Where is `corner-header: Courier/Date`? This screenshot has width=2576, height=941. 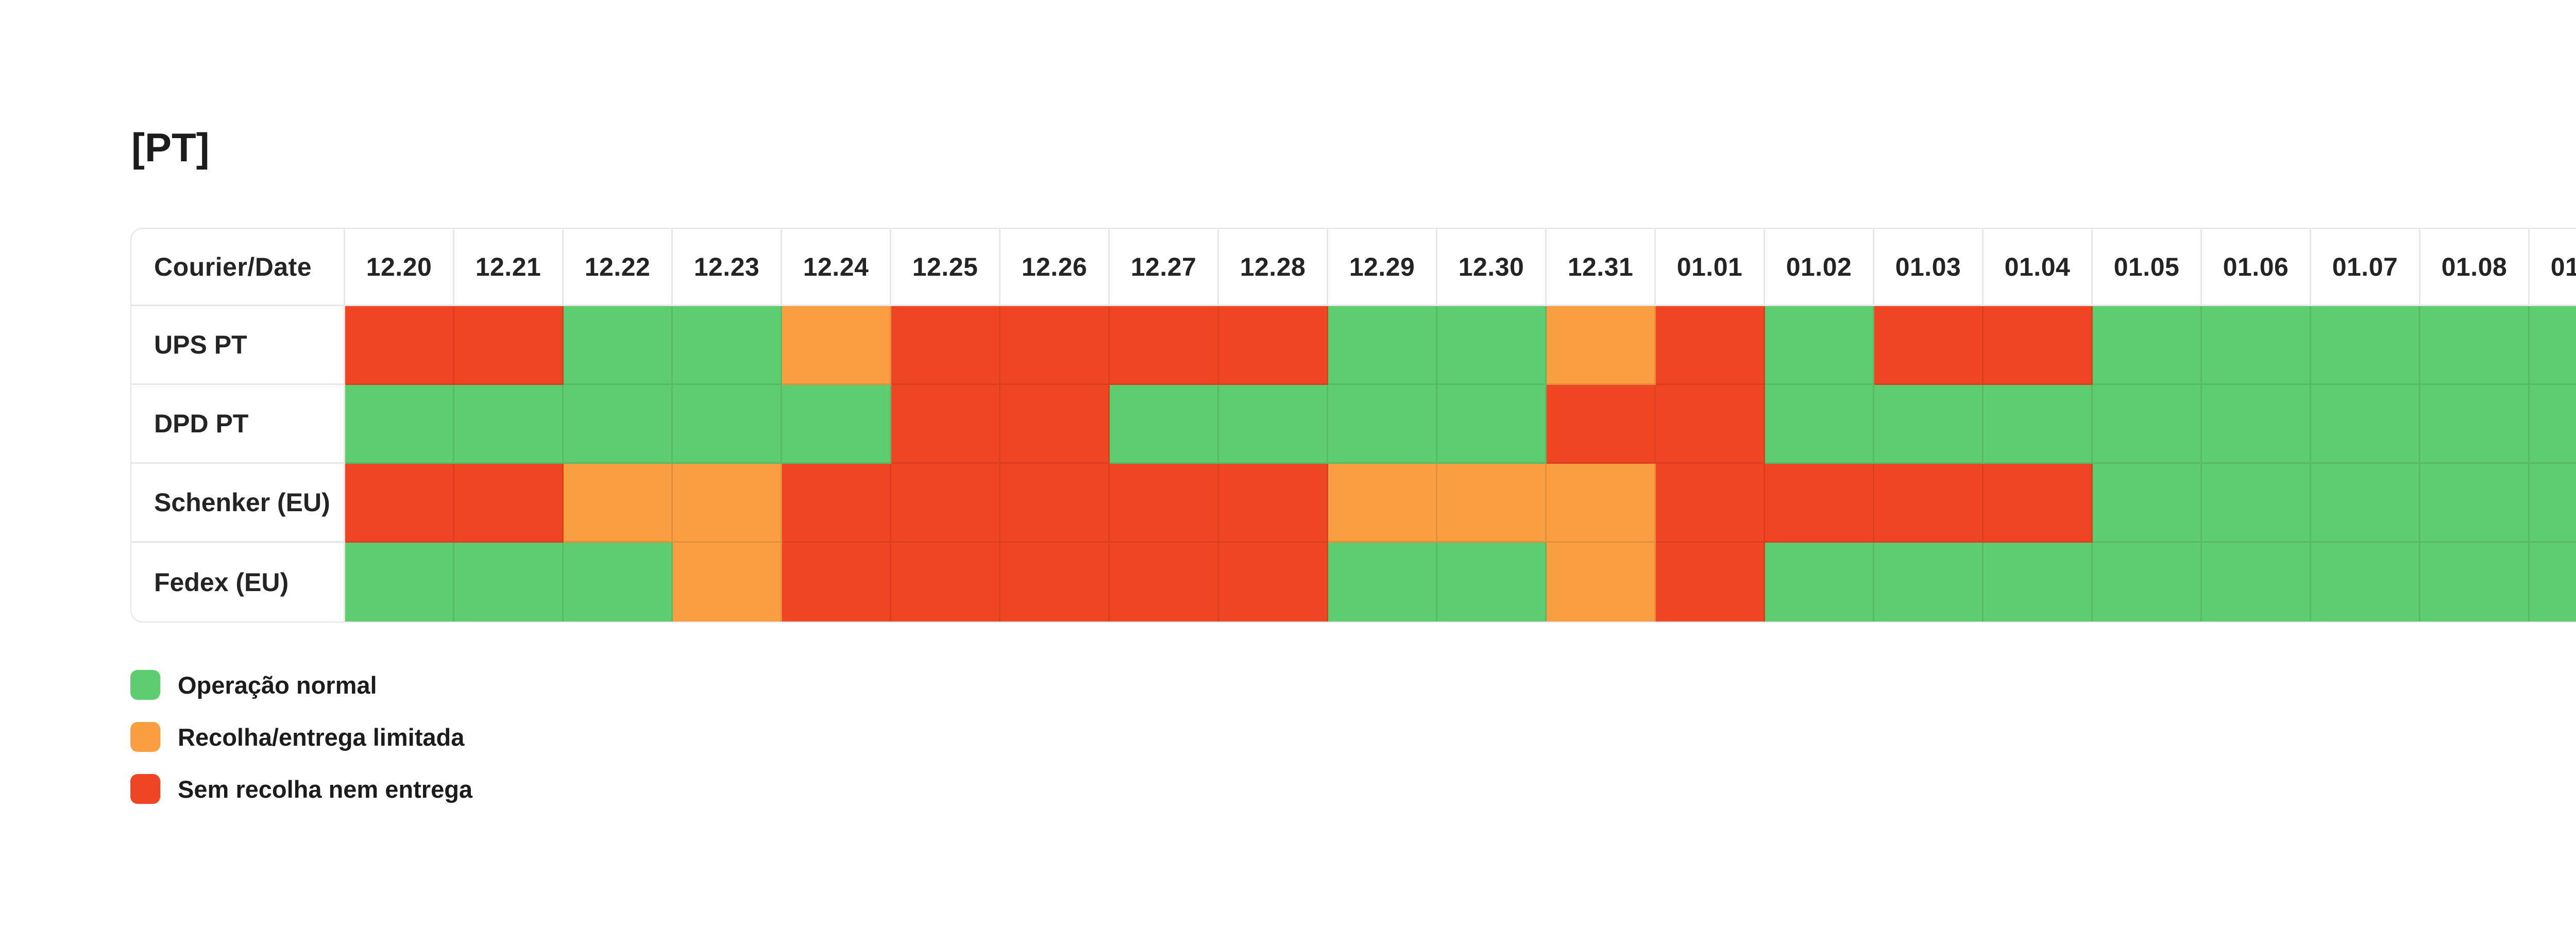 corner-header: Courier/Date is located at coordinates (238, 267).